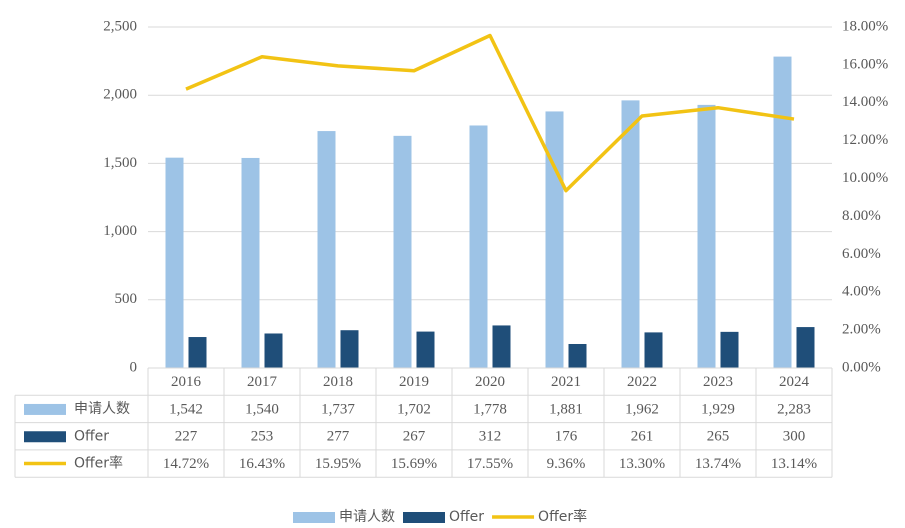  Describe the element at coordinates (718, 464) in the screenshot. I see `table-value: 13.74%` at that location.